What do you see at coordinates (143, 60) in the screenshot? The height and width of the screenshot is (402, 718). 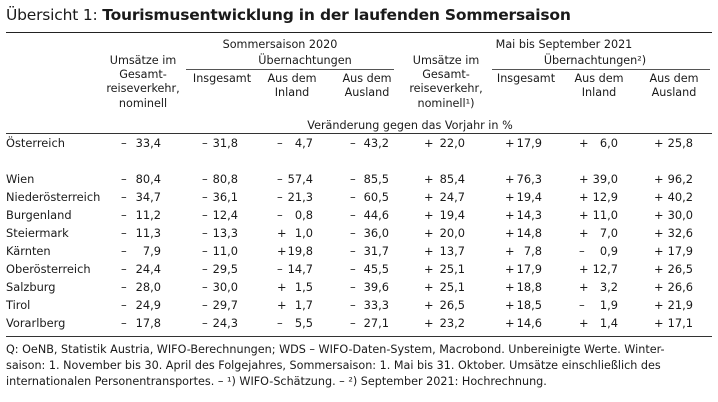 I see `header-line: Umsätze im` at bounding box center [143, 60].